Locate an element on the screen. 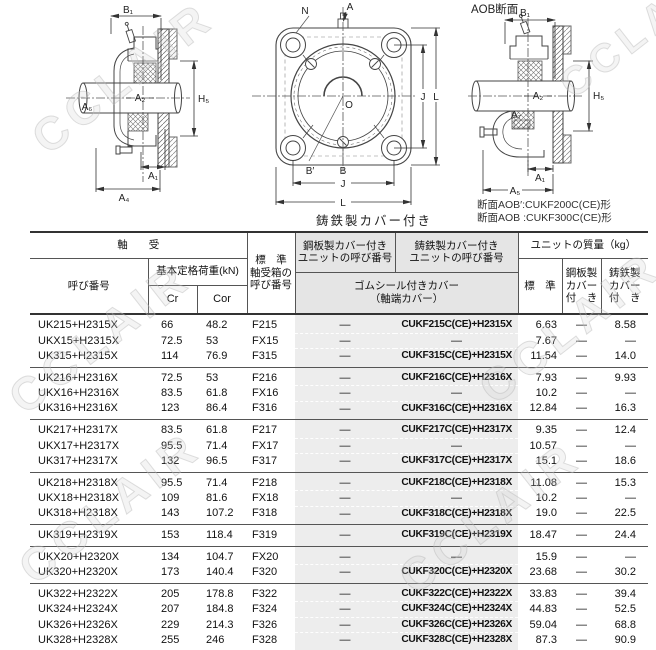 This screenshot has width=656, height=650. cell-mass-iron: 30.2 is located at coordinates (625, 571).